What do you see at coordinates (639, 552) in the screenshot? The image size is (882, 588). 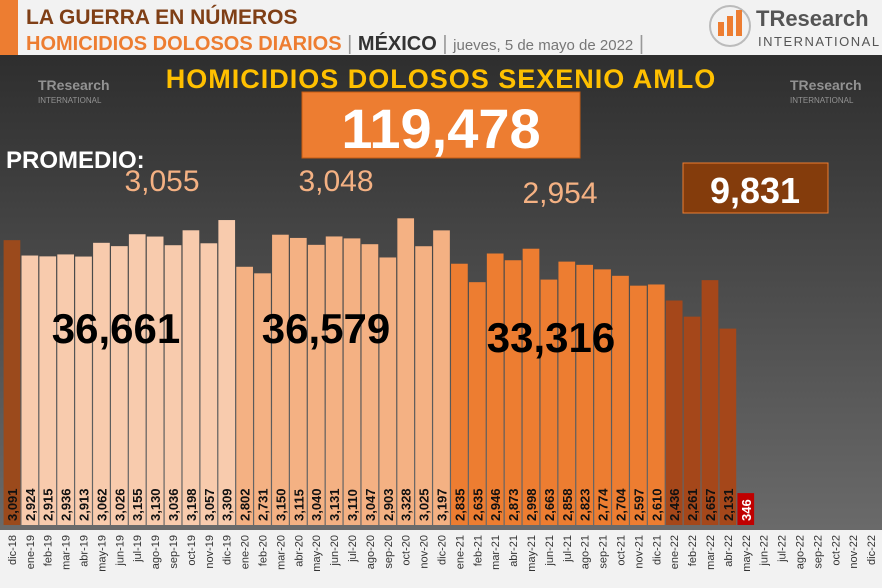 I see `x-tick-label: nov-21` at bounding box center [639, 552].